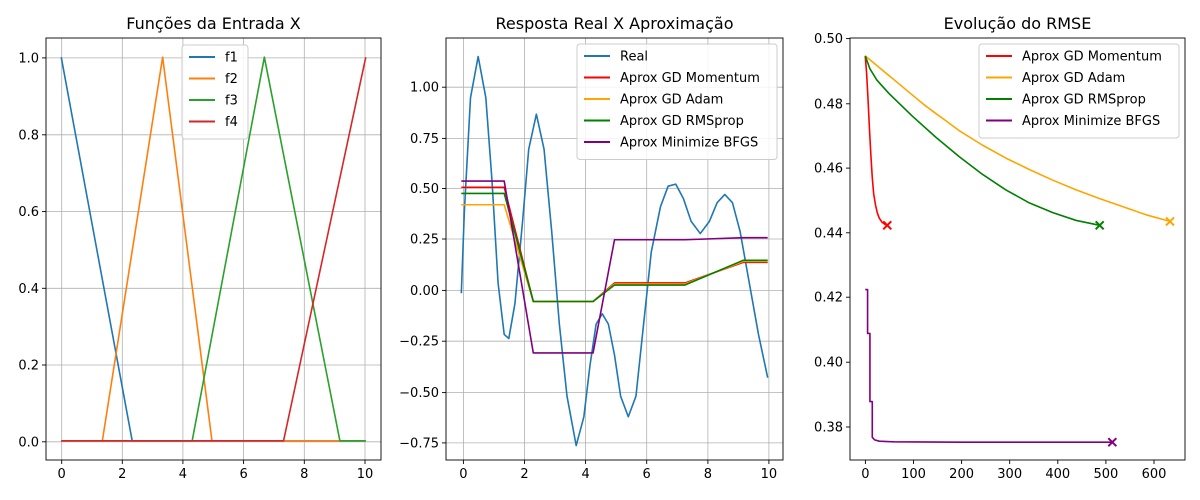 This screenshot has height=500, width=1200. What do you see at coordinates (424, 240) in the screenshot?
I see `y-tick-label: 0.25` at bounding box center [424, 240].